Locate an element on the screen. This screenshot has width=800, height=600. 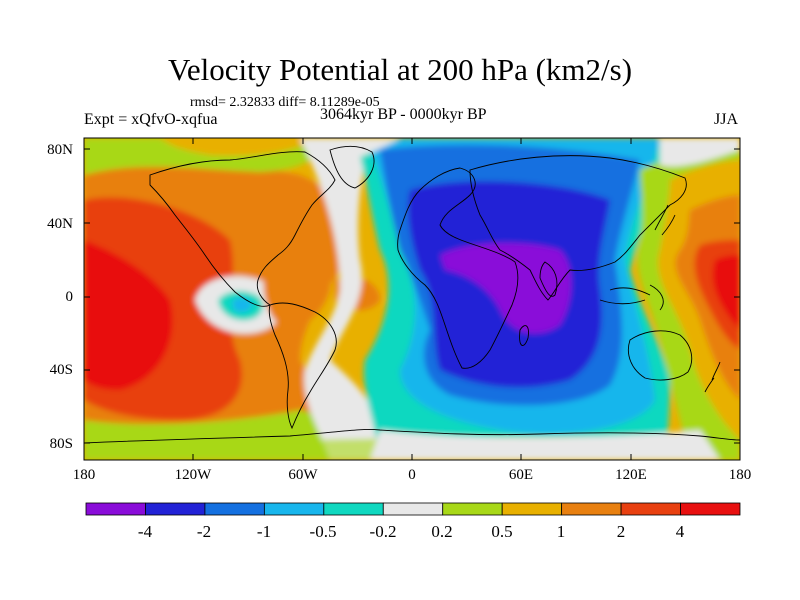
colorbar is located at coordinates (413, 509).